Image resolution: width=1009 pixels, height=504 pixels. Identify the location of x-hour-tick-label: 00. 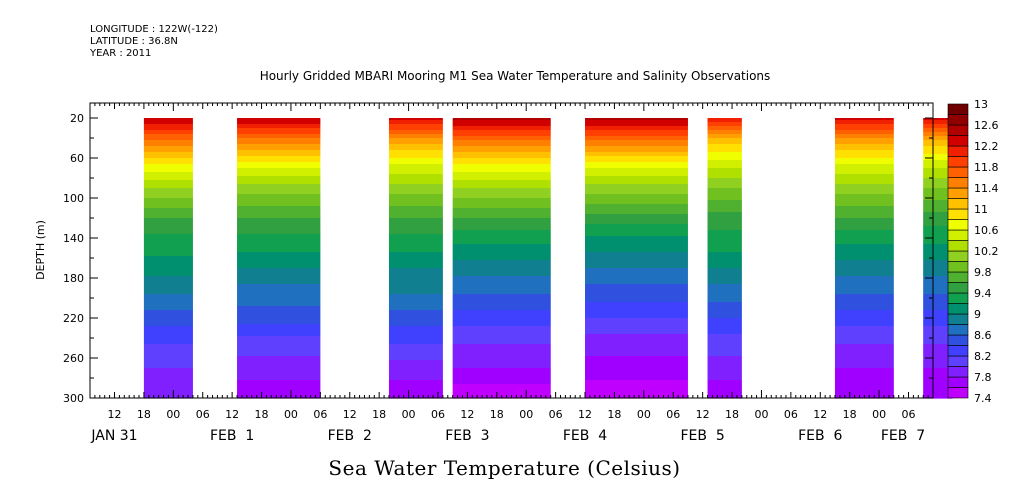
(173, 414).